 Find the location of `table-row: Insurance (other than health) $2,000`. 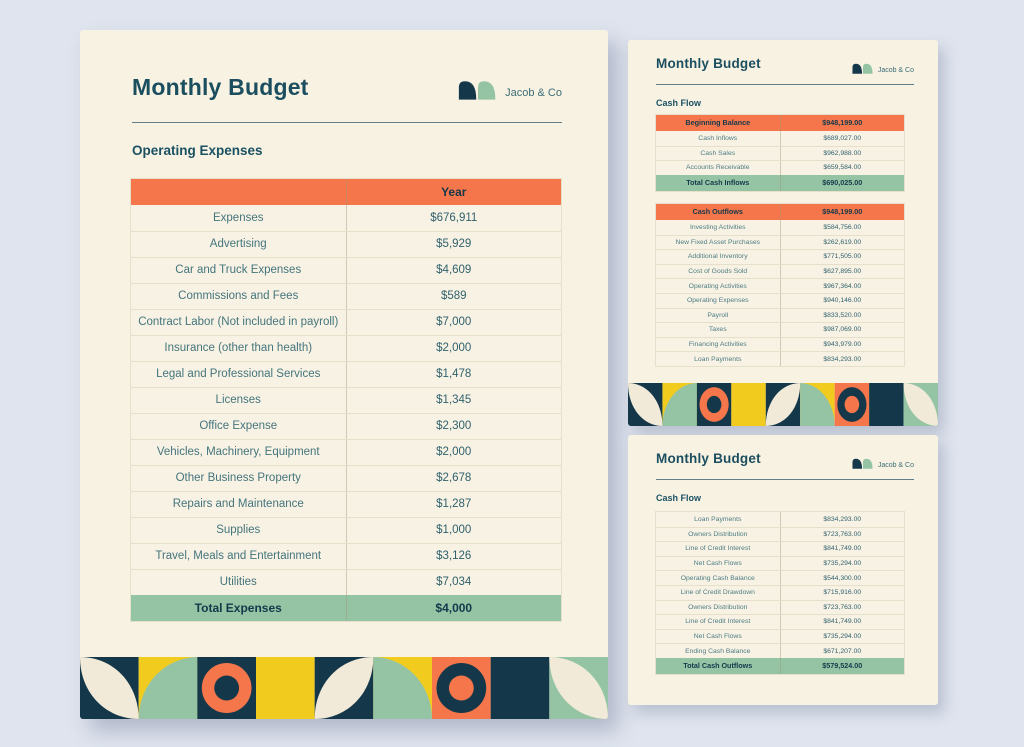

table-row: Insurance (other than health) $2,000 is located at coordinates (346, 348).